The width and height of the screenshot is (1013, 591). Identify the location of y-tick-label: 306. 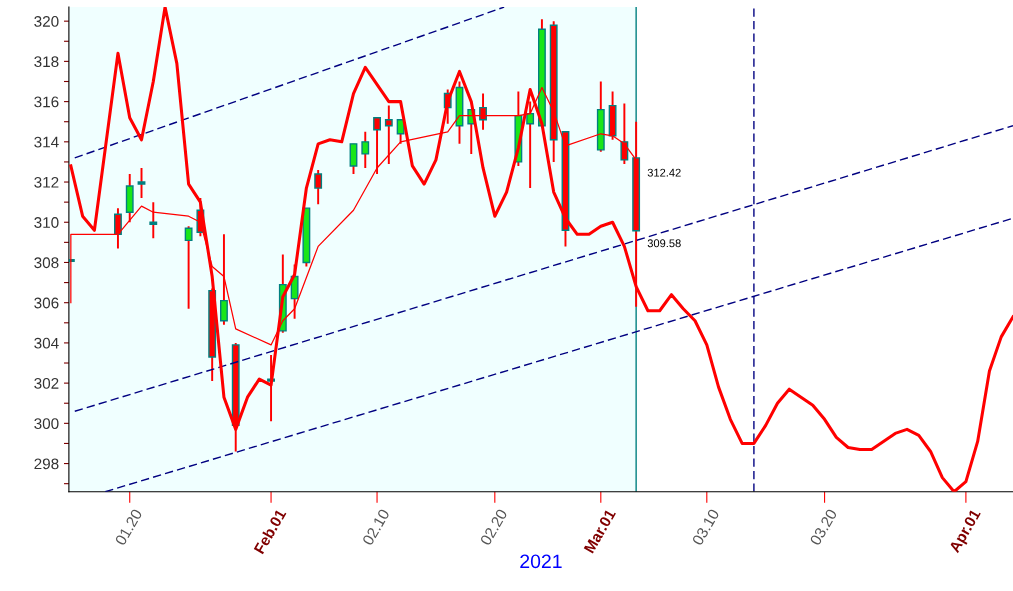
(46, 303).